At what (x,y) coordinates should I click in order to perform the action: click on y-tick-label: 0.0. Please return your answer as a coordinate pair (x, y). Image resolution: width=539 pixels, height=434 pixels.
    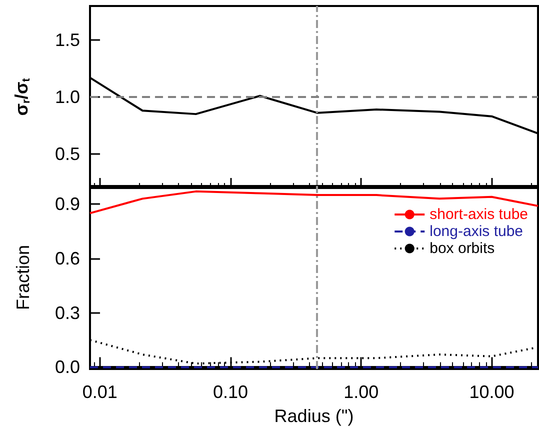
    Looking at the image, I should click on (67, 367).